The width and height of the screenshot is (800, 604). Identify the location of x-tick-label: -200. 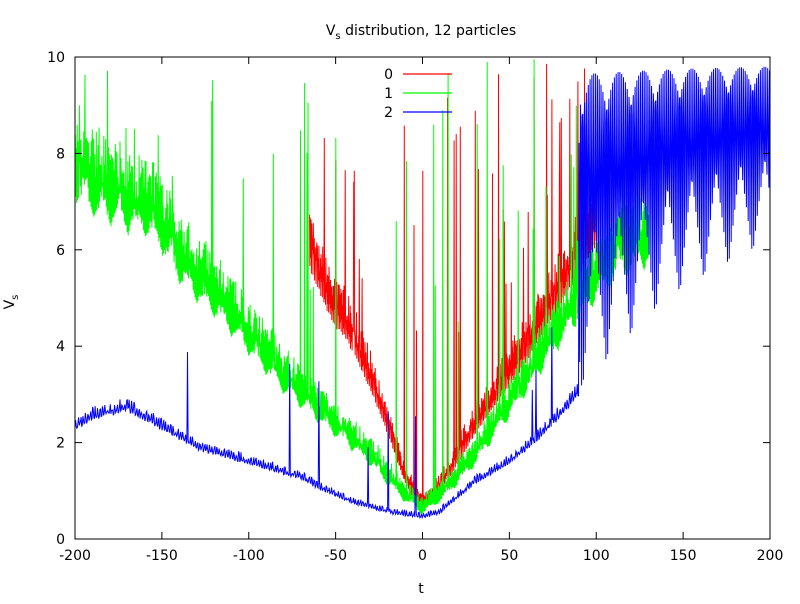
(75, 556).